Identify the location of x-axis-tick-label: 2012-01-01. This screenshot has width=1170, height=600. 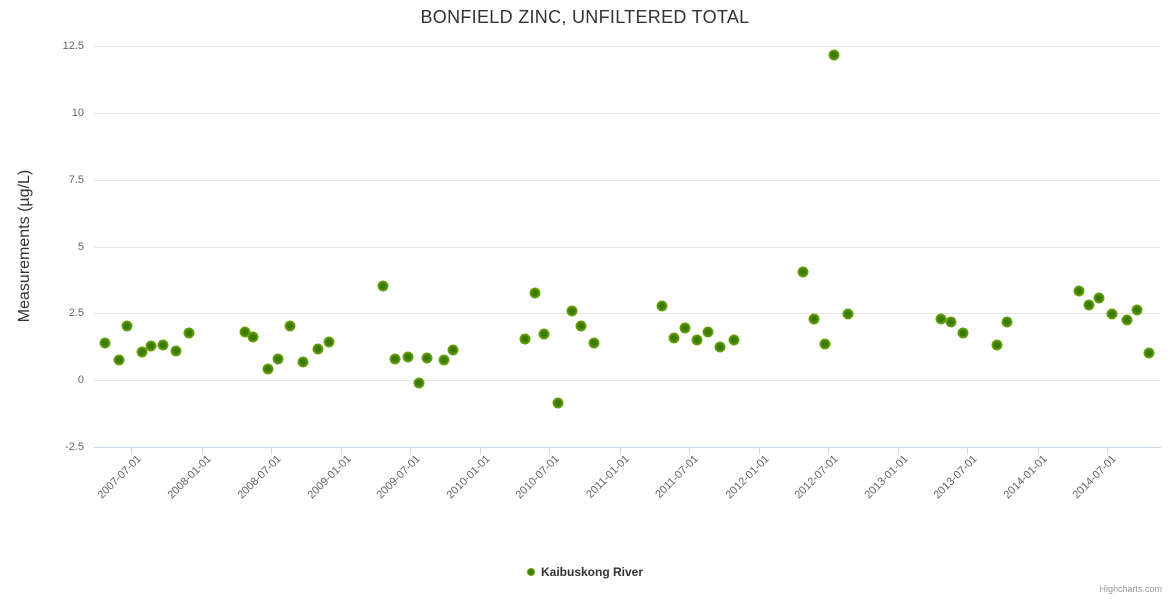
(747, 477).